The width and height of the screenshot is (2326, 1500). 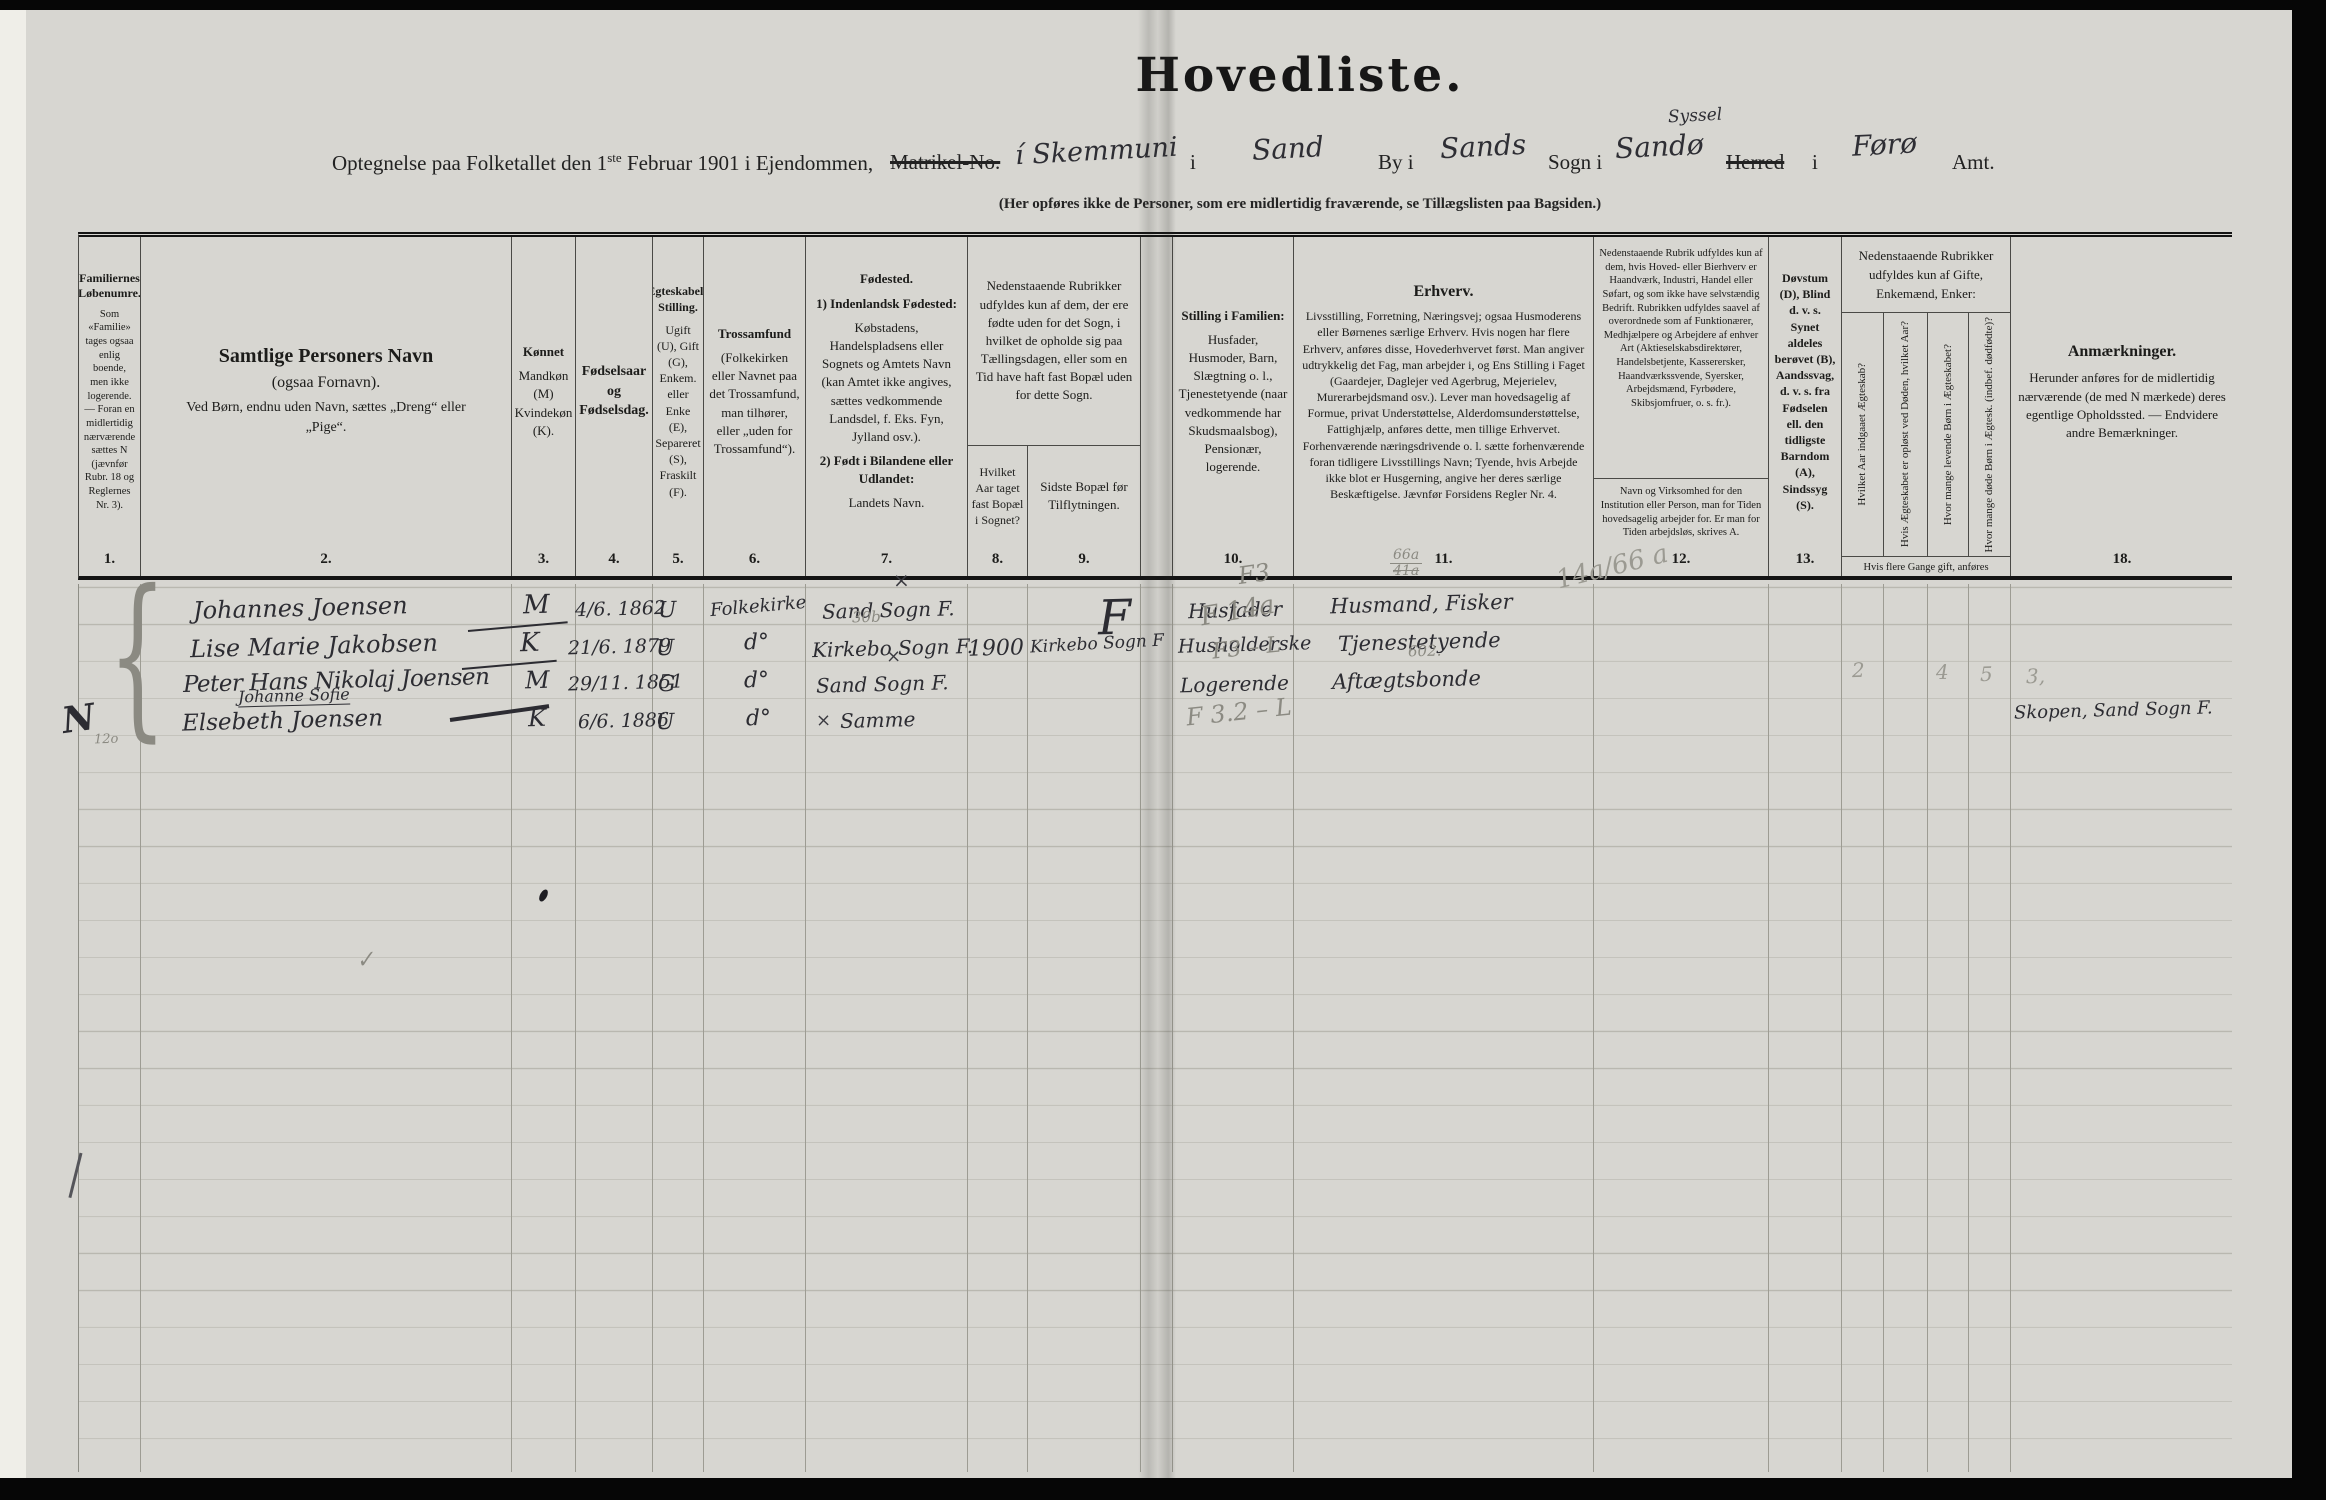 I want to click on label-i-2: i, so click(x=1815, y=162).